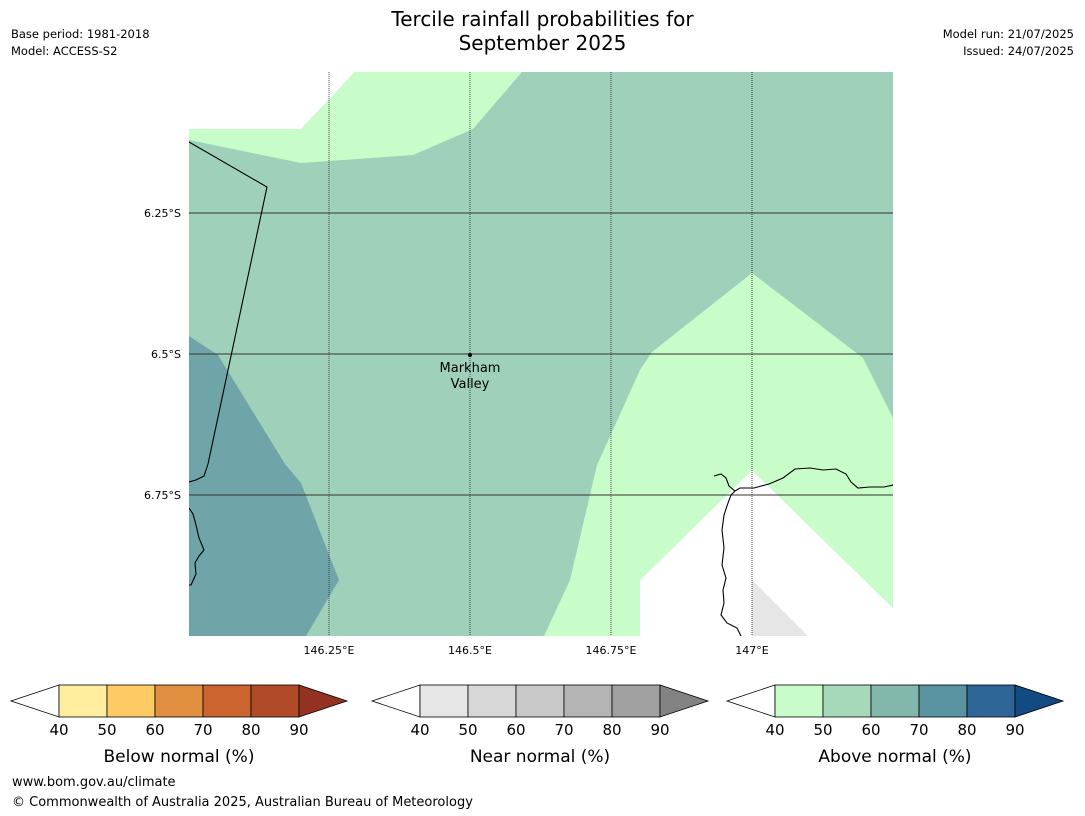 The width and height of the screenshot is (1085, 816). Describe the element at coordinates (228, 312) in the screenshot. I see `province-boundary` at that location.